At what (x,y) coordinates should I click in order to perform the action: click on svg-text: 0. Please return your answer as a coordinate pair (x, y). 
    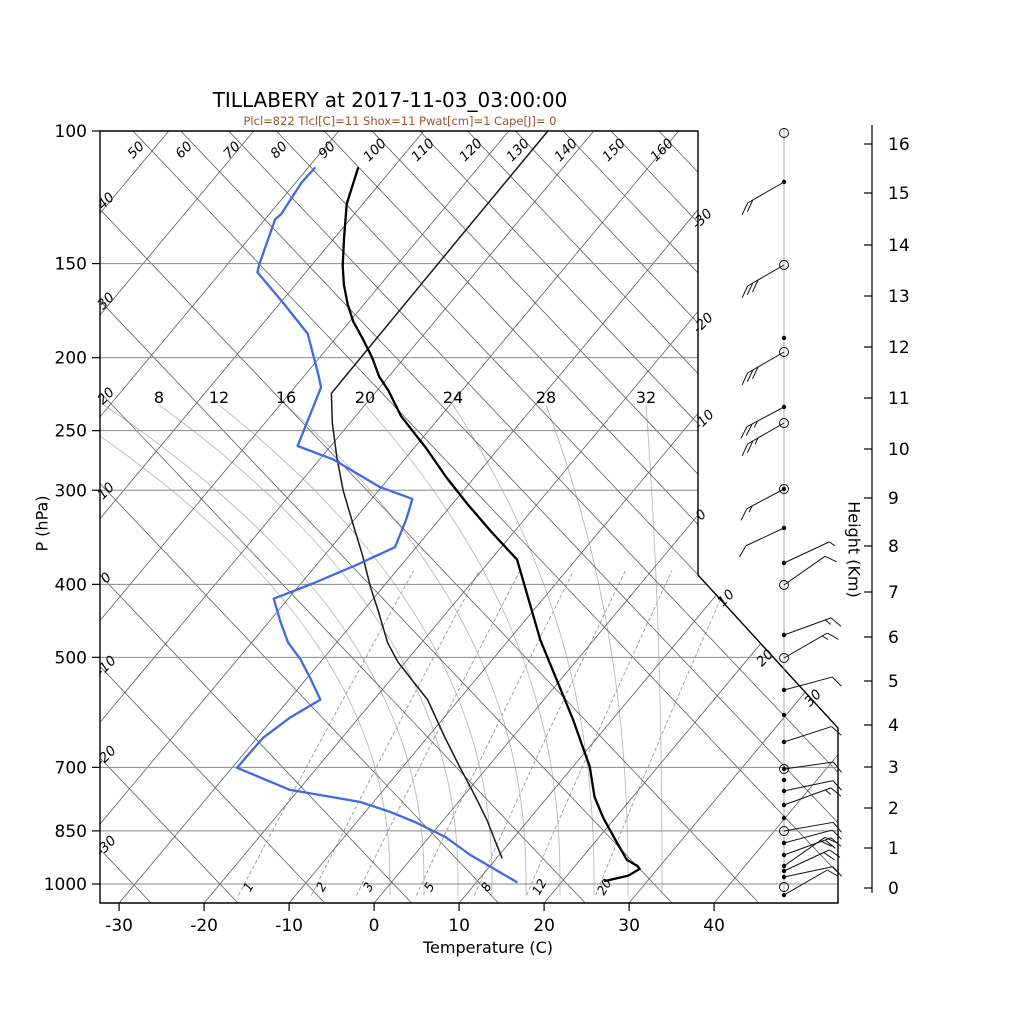
    Looking at the image, I should click on (374, 926).